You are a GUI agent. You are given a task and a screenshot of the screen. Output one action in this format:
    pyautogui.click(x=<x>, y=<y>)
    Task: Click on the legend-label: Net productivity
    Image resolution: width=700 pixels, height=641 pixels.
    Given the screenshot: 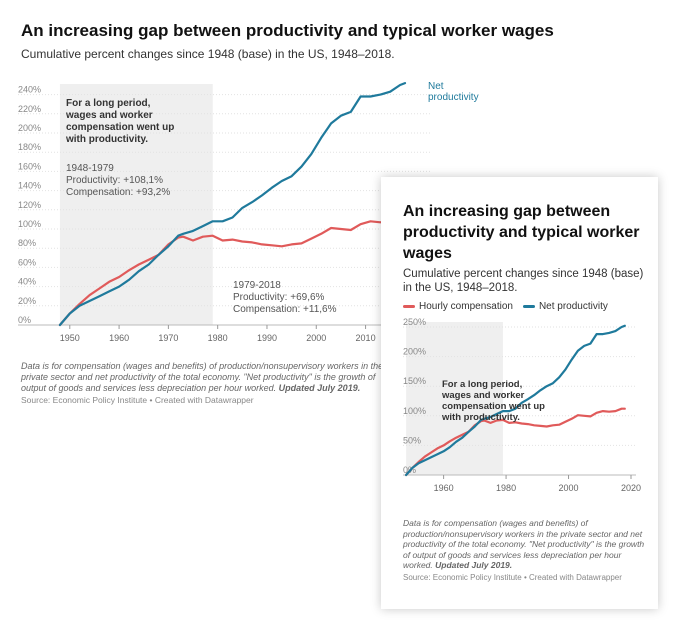 What is the action you would take?
    pyautogui.click(x=573, y=306)
    